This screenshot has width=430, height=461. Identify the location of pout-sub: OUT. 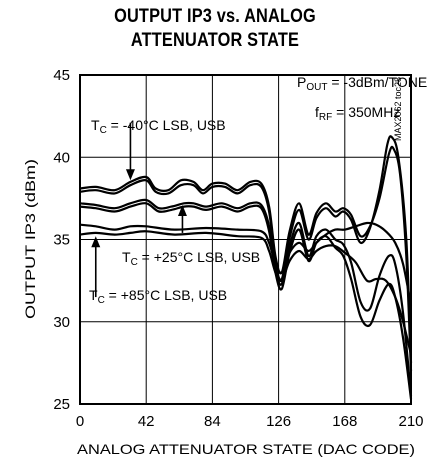
(316, 87).